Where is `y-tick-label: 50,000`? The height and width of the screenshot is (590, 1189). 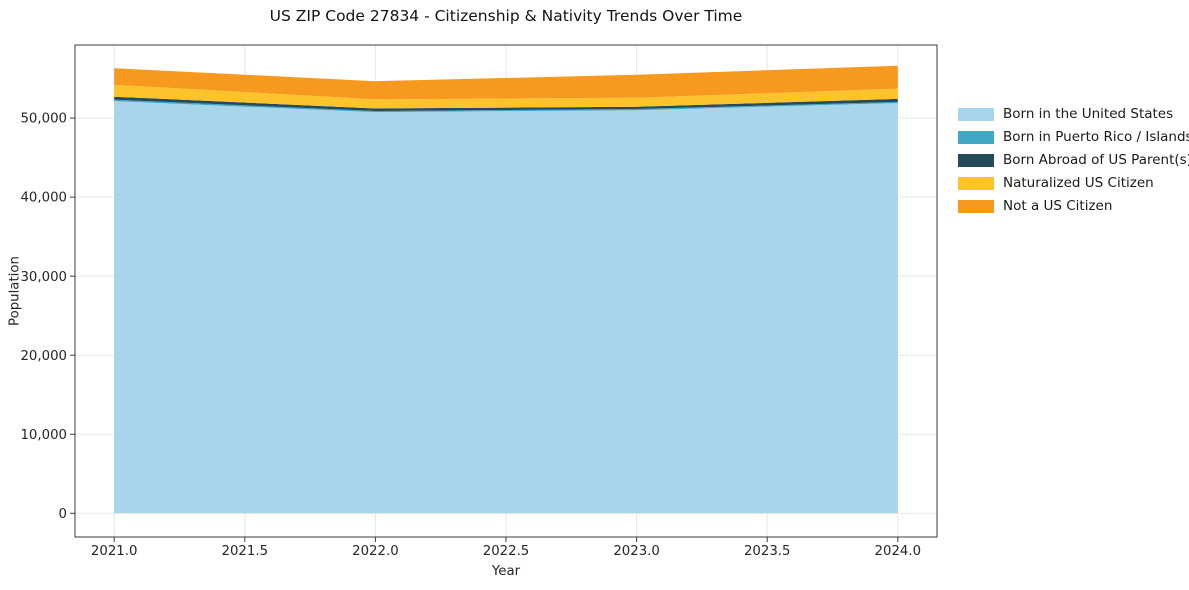
y-tick-label: 50,000 is located at coordinates (43, 119).